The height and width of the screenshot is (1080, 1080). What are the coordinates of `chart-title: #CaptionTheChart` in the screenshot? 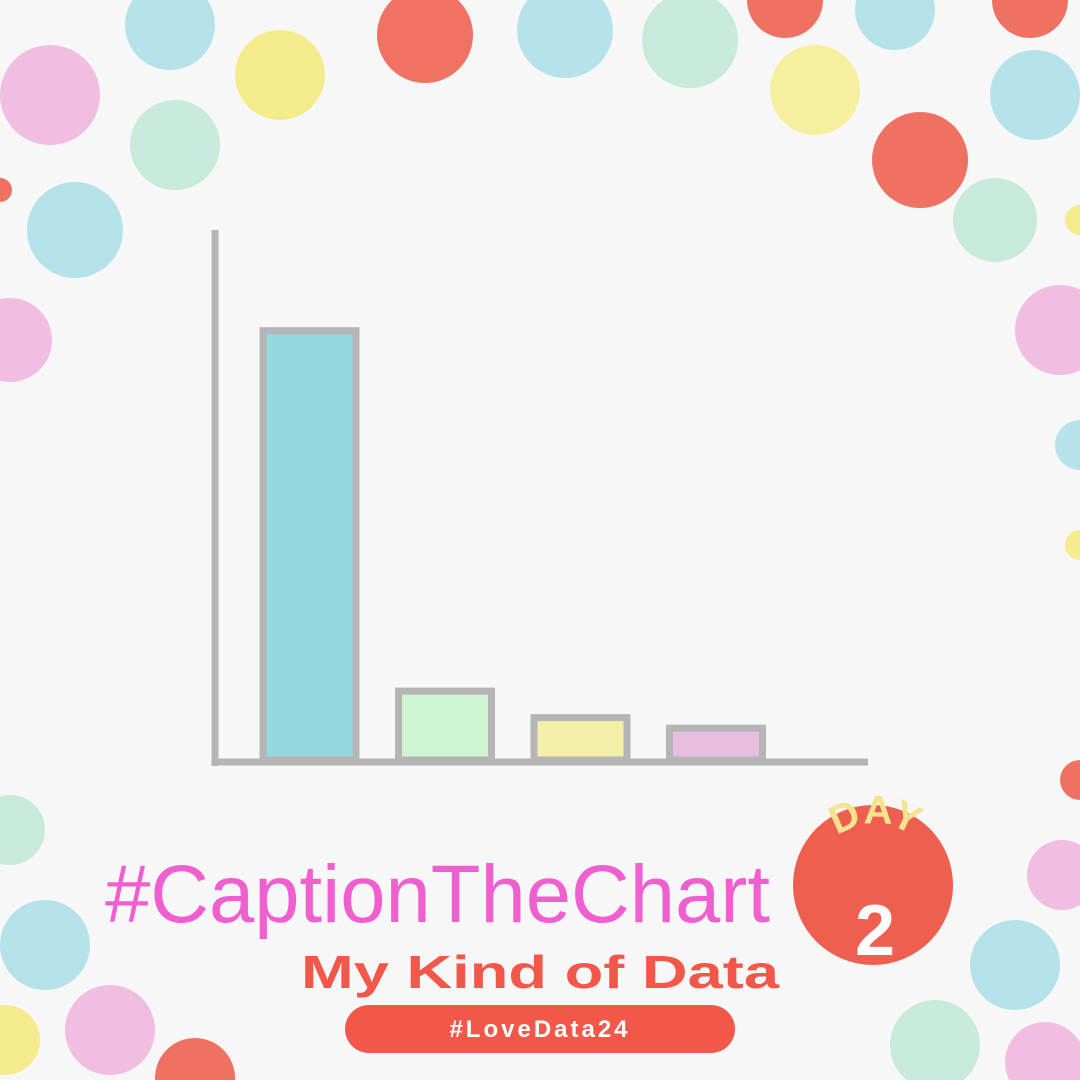 It's located at (437, 894).